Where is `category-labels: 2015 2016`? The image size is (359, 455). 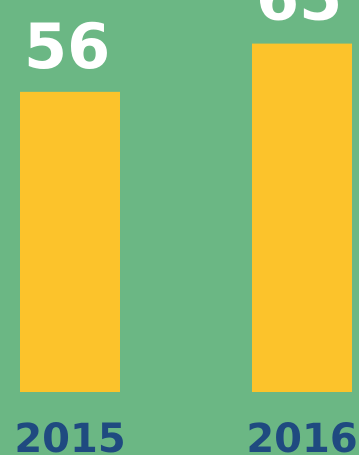
category-labels: 2015 2016 is located at coordinates (185, 435).